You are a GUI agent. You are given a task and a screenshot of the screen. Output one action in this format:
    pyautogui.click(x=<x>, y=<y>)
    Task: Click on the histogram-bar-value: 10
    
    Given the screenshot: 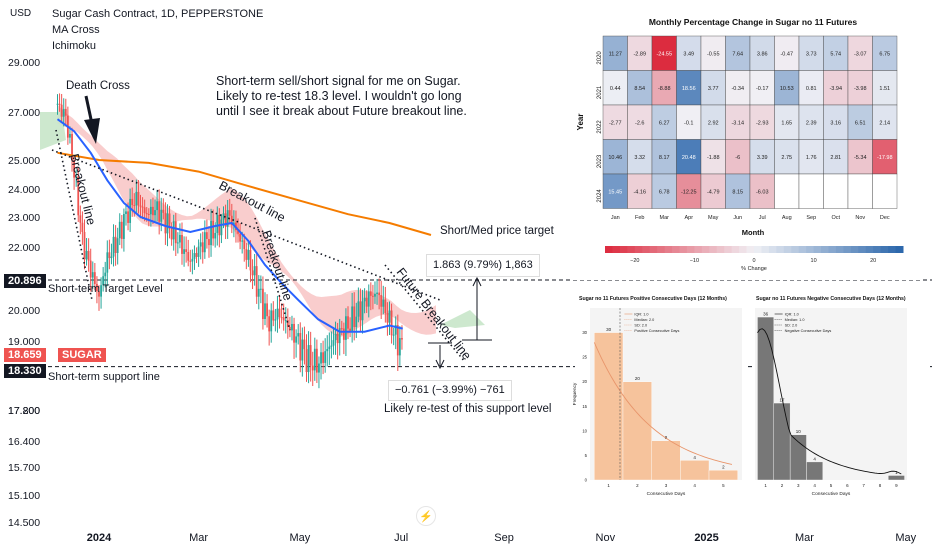 What is the action you would take?
    pyautogui.click(x=799, y=431)
    